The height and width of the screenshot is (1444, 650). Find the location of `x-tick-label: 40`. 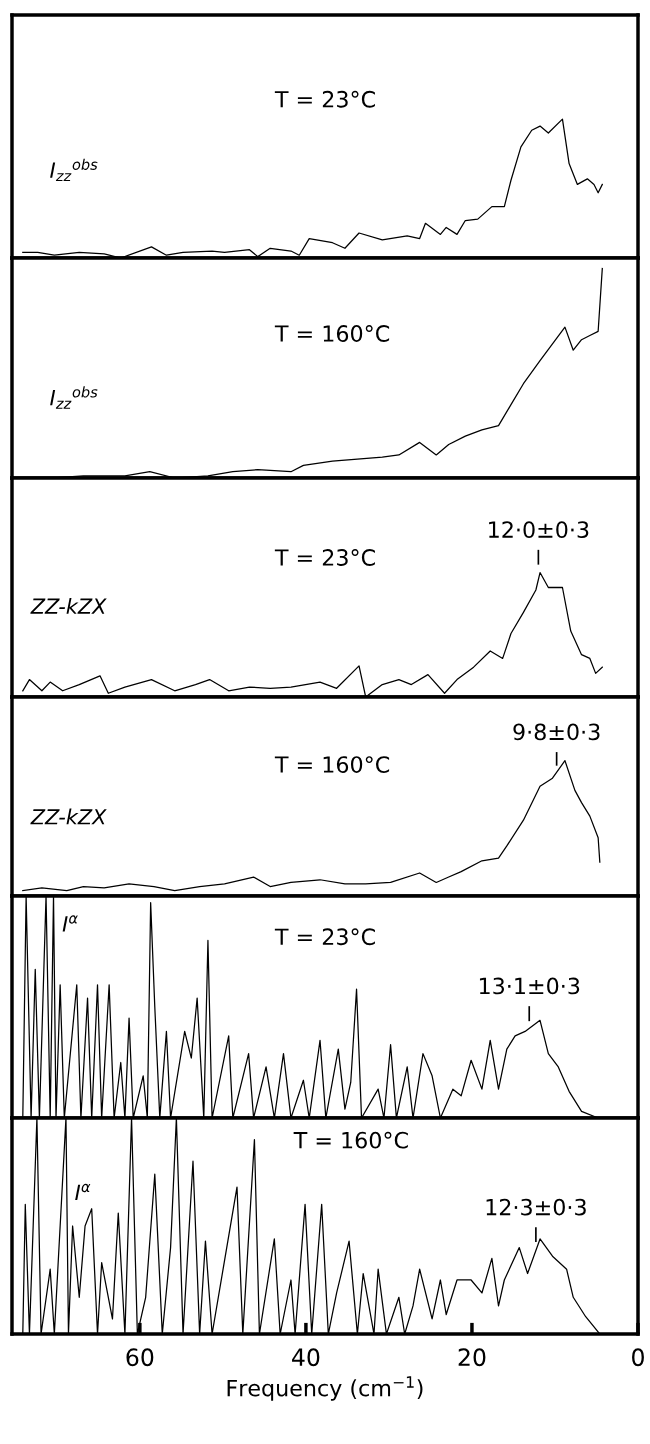

x-tick-label: 40 is located at coordinates (306, 1357).